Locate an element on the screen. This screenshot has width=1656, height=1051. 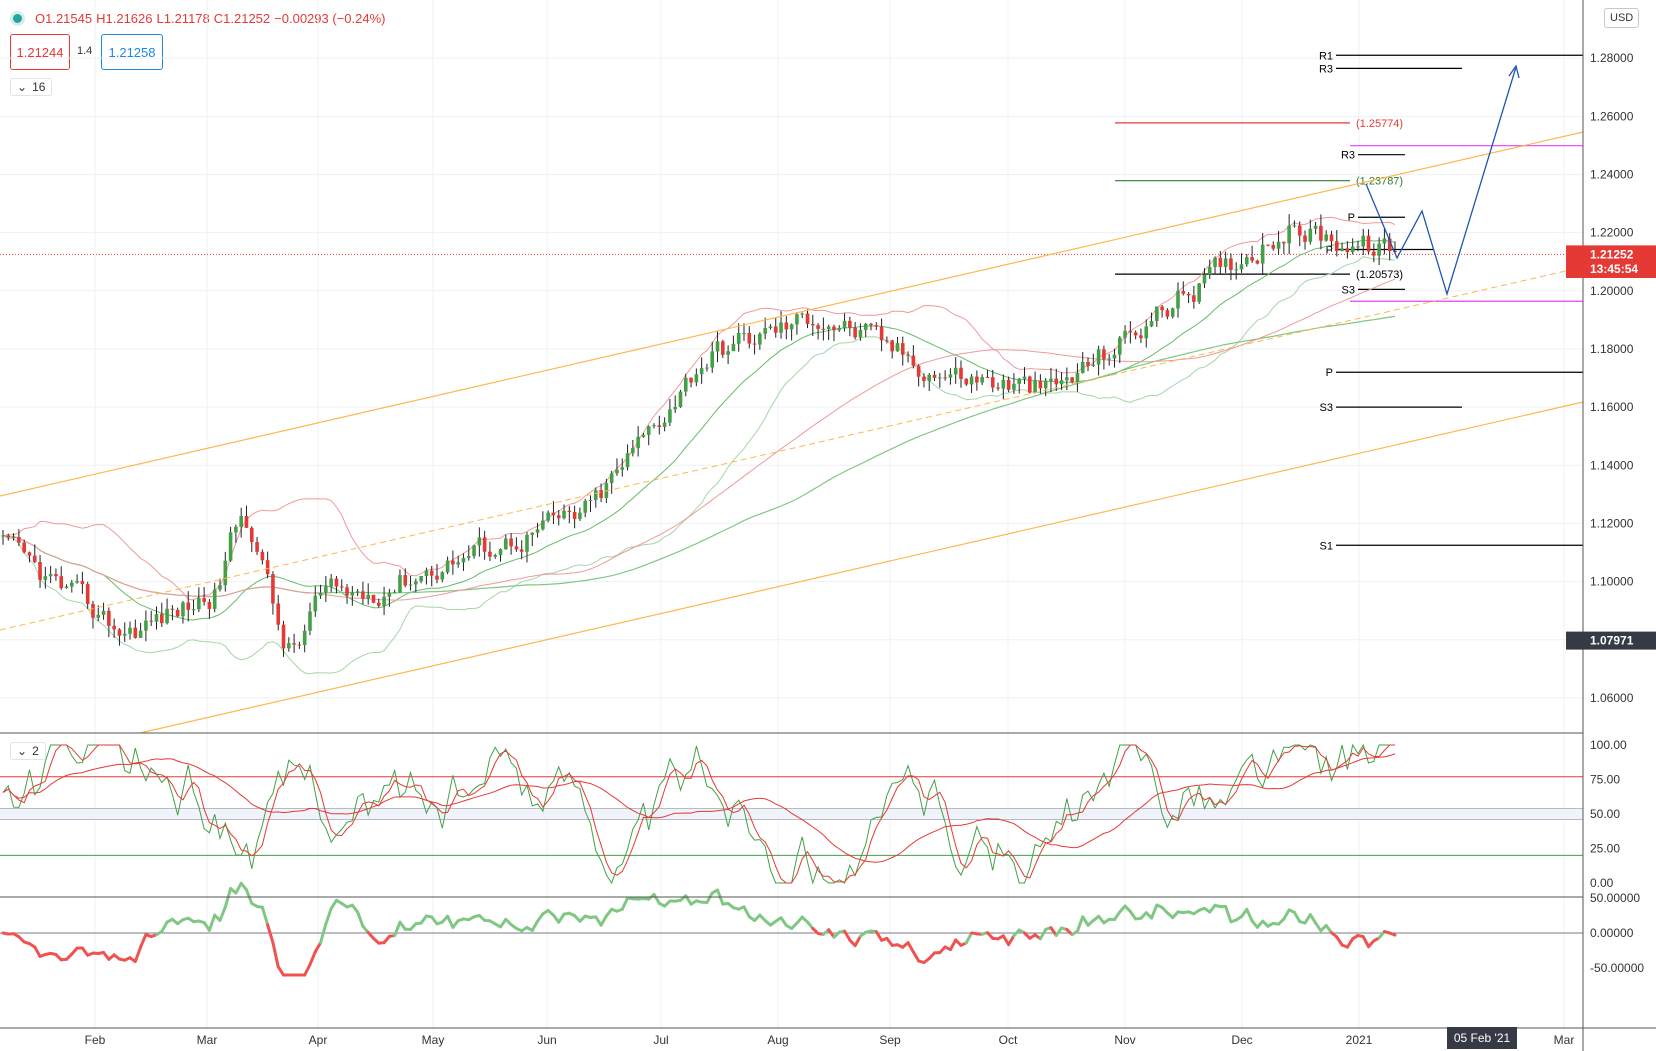
level-label: (1.25774) is located at coordinates (1379, 124).